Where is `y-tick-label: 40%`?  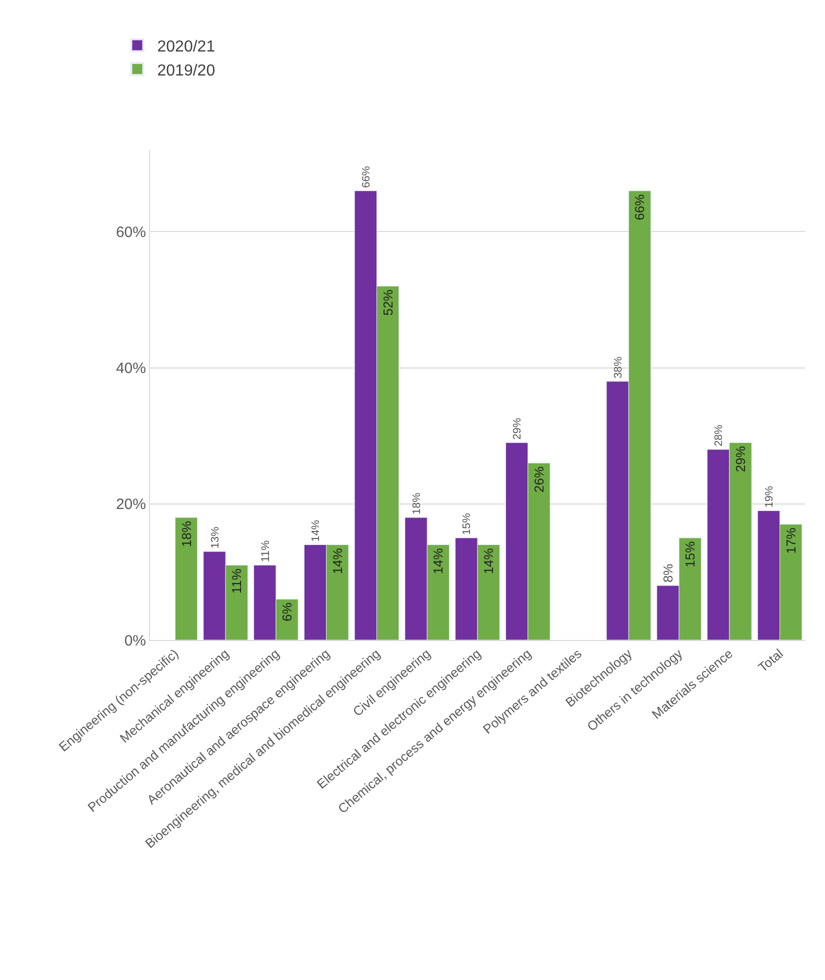 y-tick-label: 40% is located at coordinates (131, 369).